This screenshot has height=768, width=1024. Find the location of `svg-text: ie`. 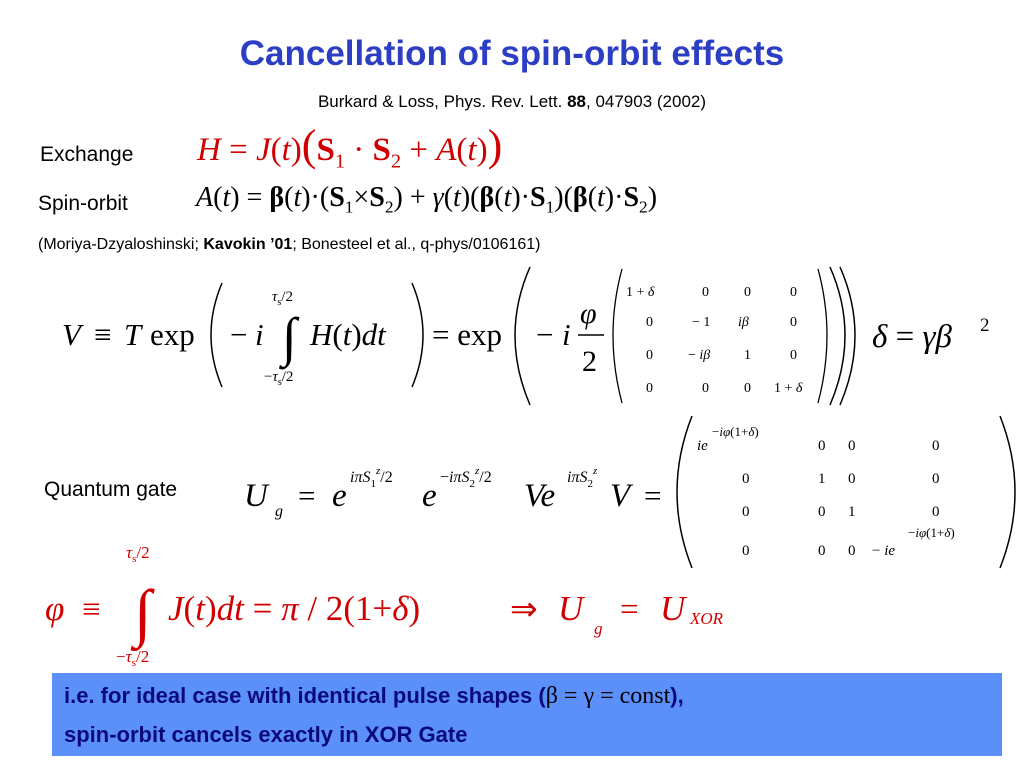

svg-text: ie is located at coordinates (702, 446).